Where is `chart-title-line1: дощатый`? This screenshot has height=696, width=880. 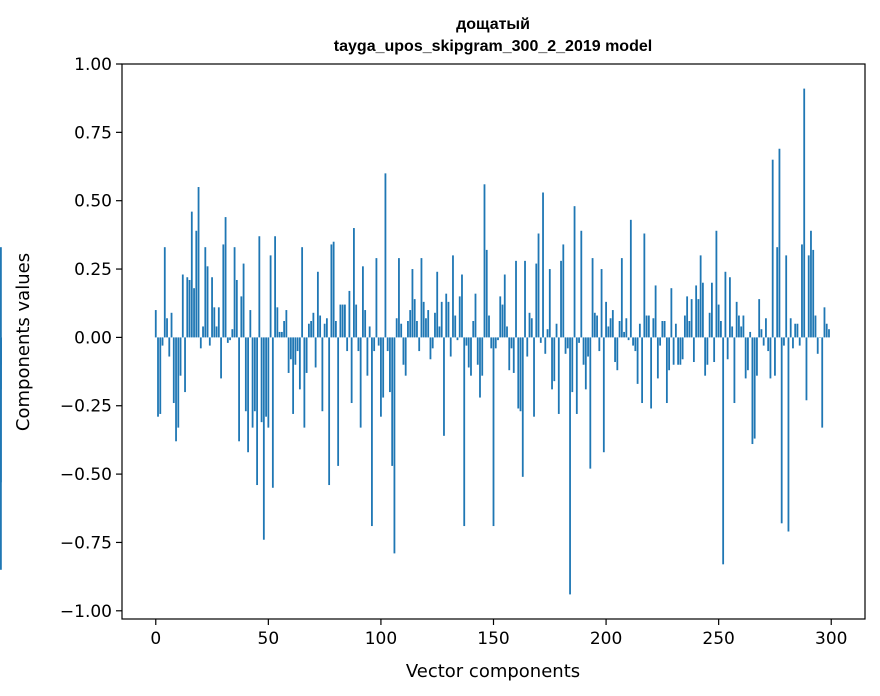 chart-title-line1: дощатый is located at coordinates (493, 24).